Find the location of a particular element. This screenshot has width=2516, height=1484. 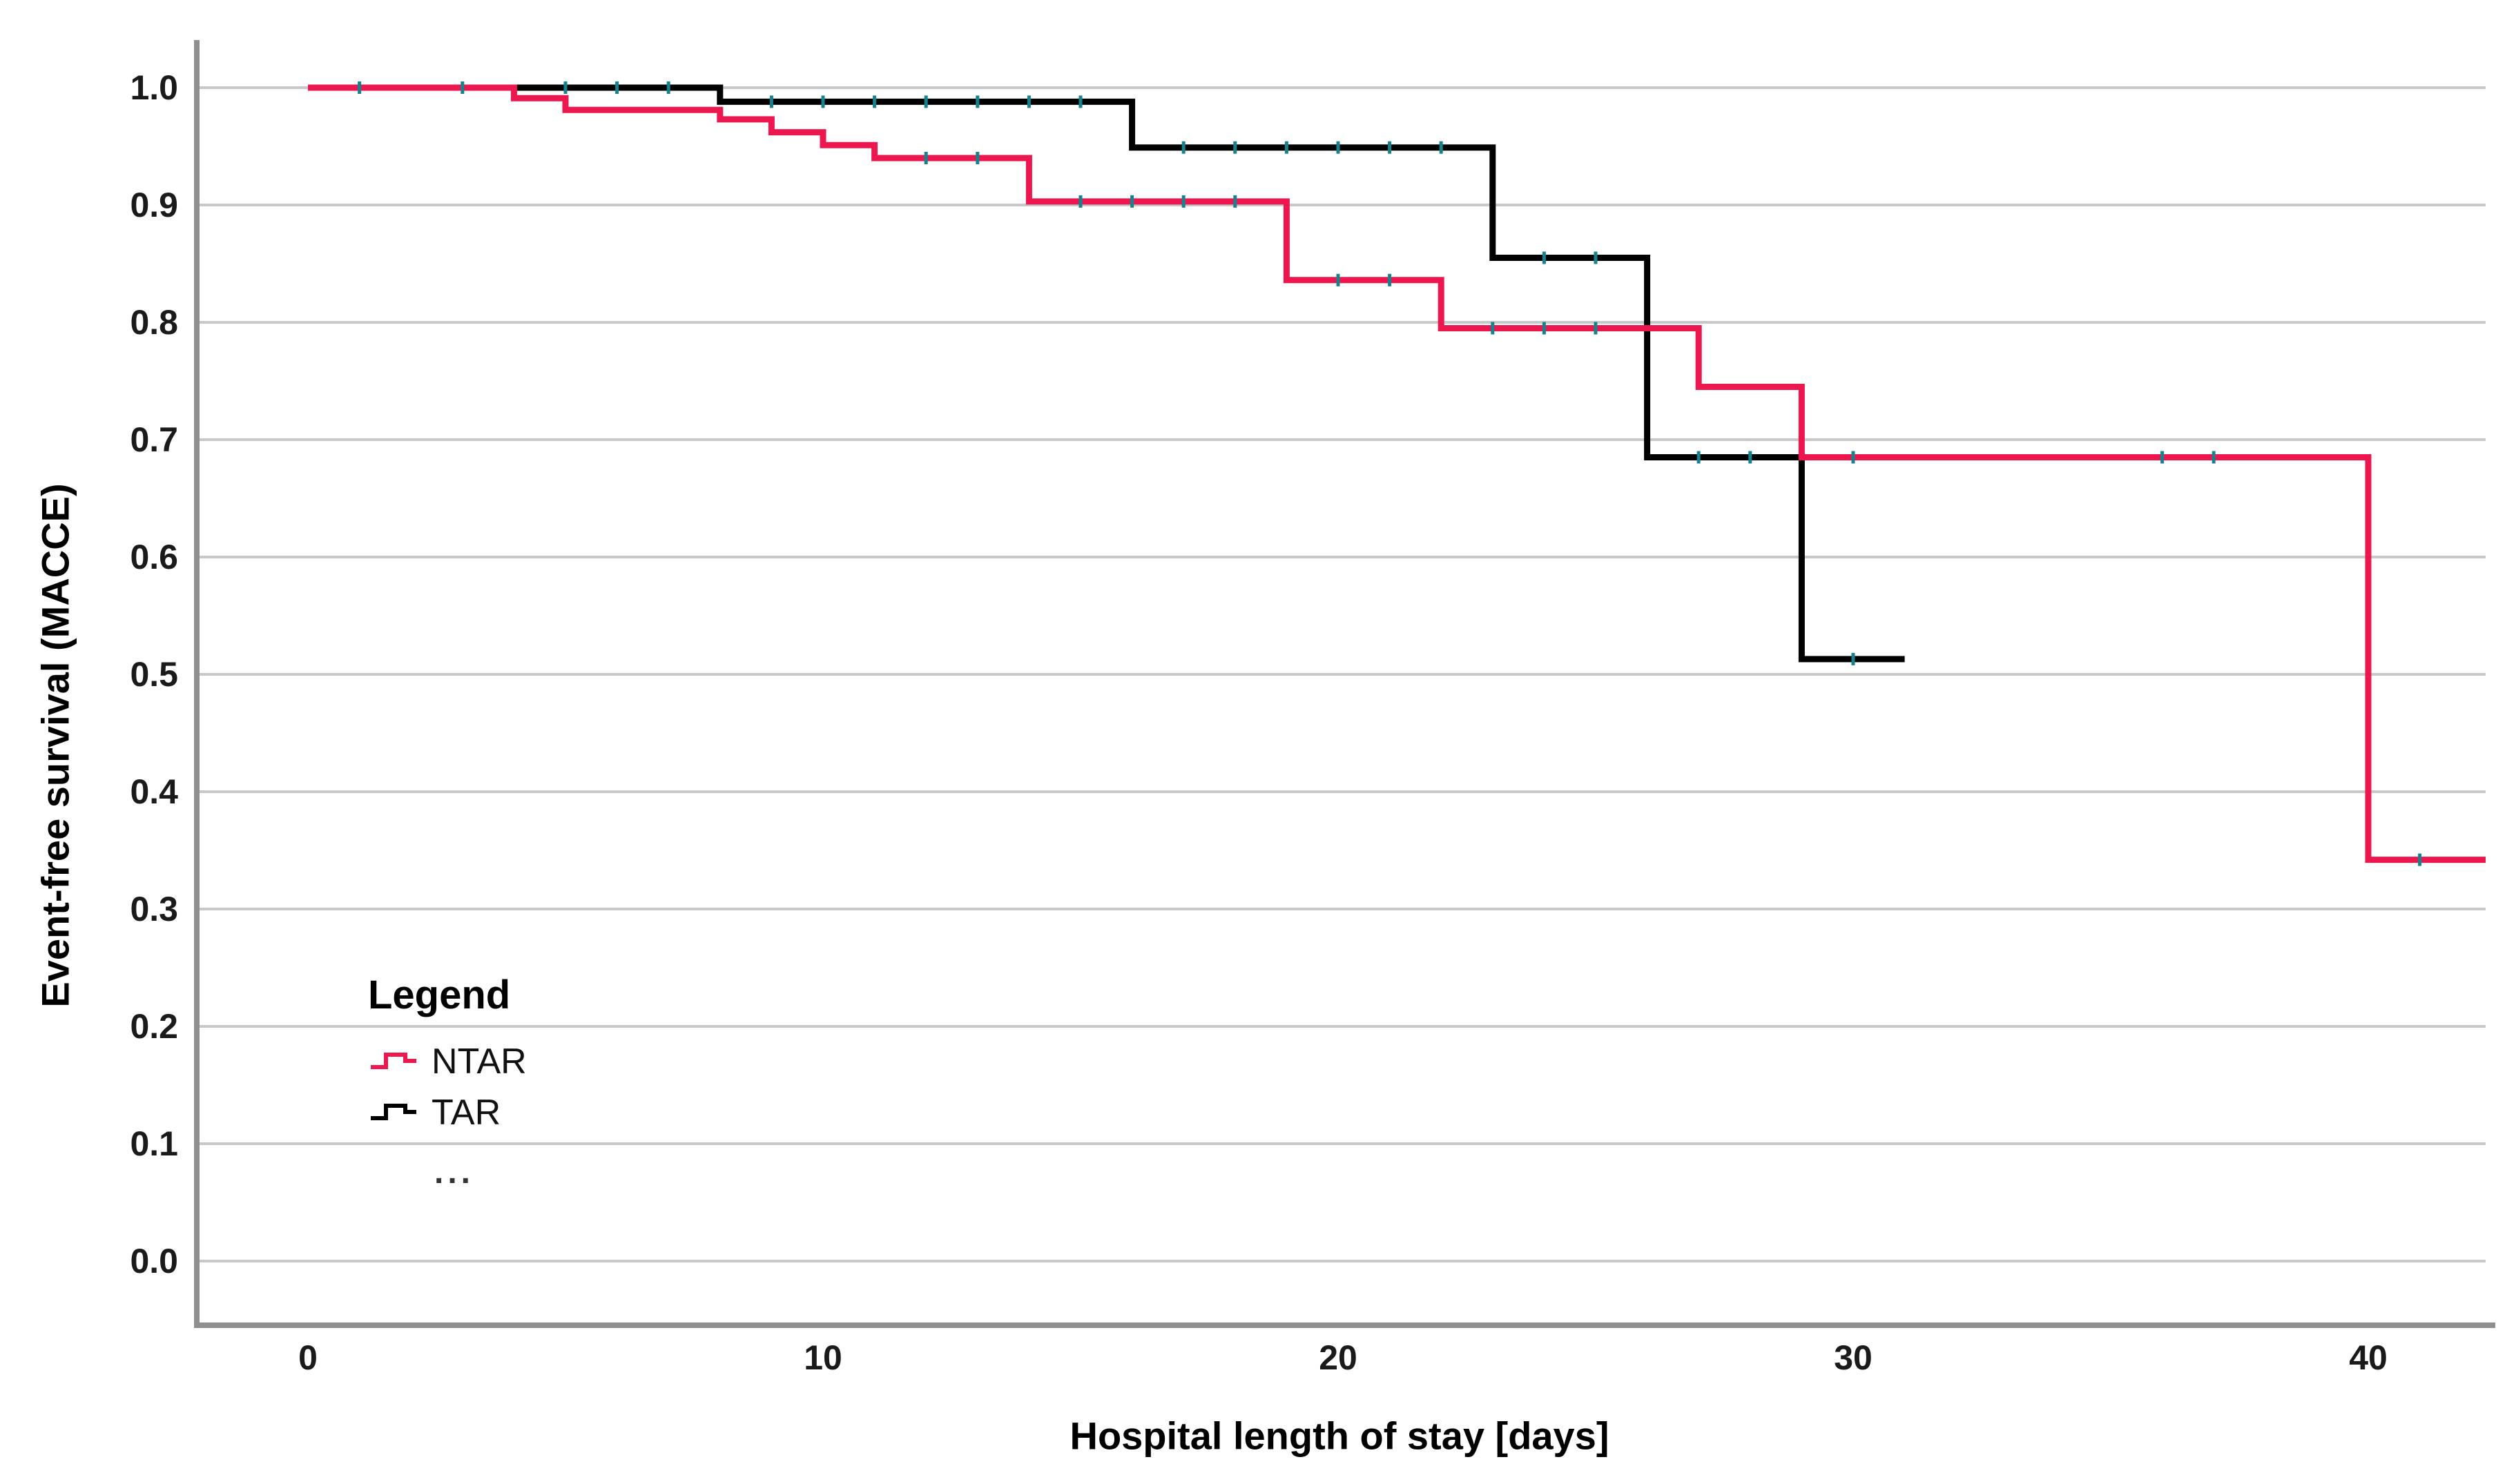

tar-step-line-icon is located at coordinates (394, 1112).